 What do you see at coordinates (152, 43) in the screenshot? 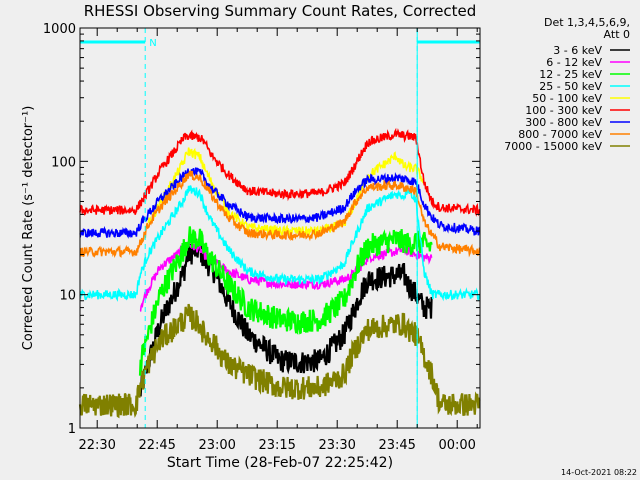
I see `night-marker-label: N` at bounding box center [152, 43].